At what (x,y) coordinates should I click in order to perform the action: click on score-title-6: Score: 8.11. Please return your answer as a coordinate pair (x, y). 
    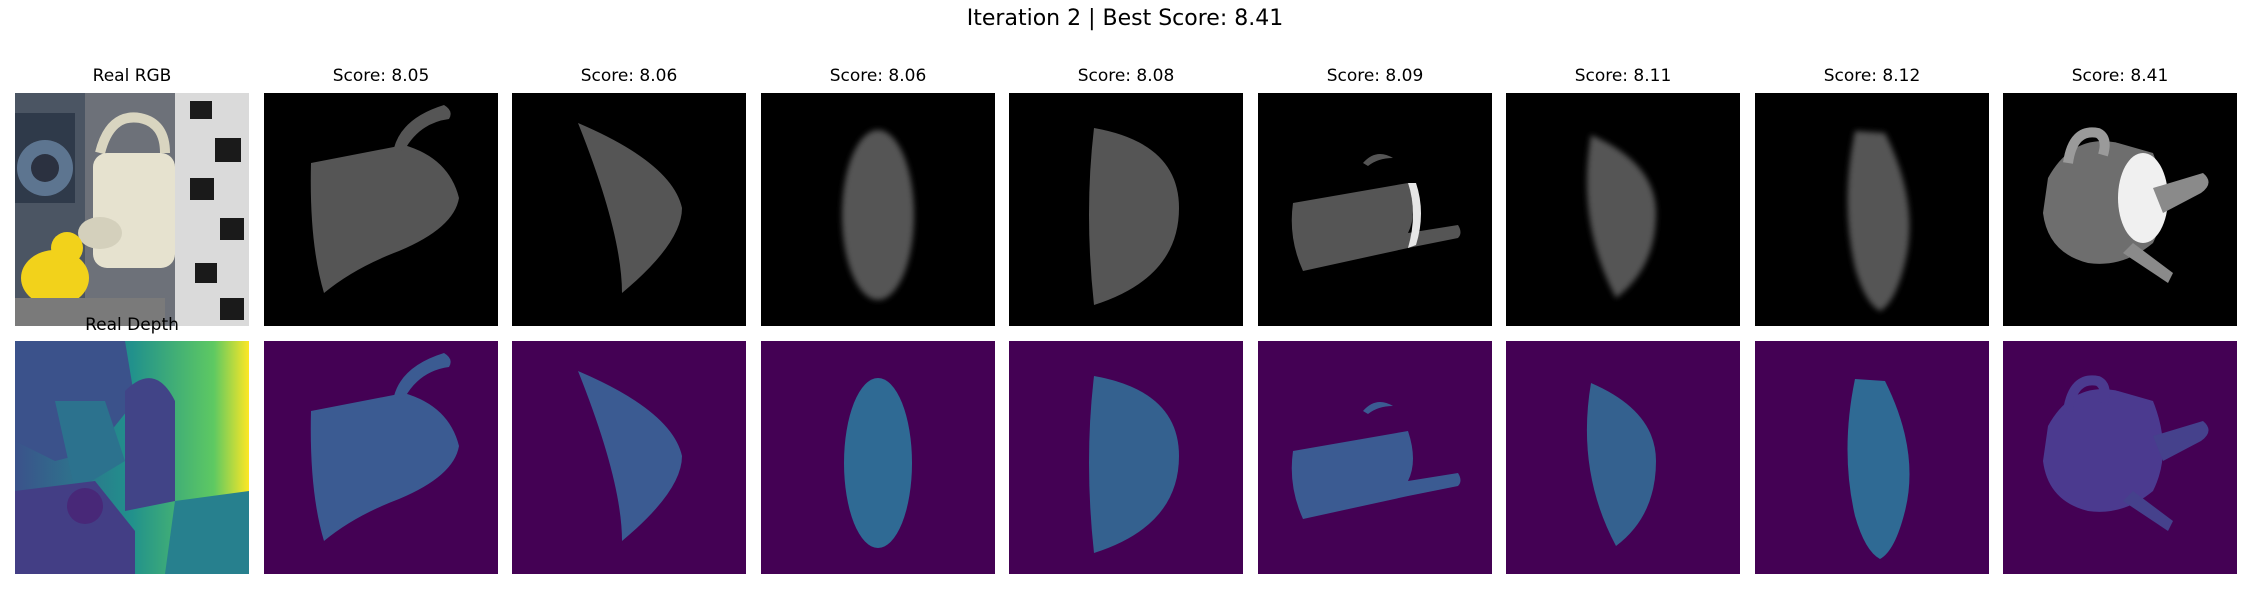
    Looking at the image, I should click on (1623, 76).